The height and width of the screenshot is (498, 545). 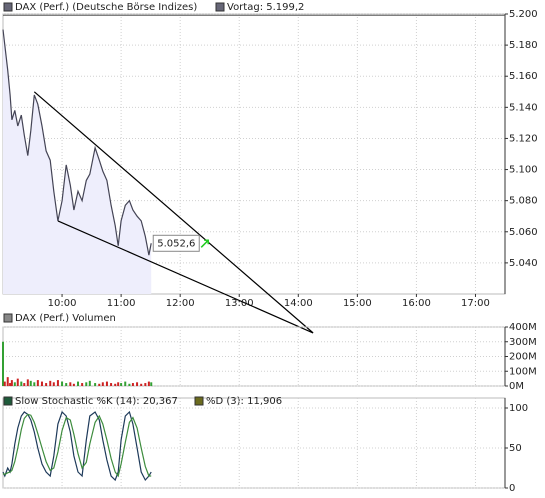 What do you see at coordinates (265, 7) in the screenshot?
I see `legend-label: Vortag: 5.199,2` at bounding box center [265, 7].